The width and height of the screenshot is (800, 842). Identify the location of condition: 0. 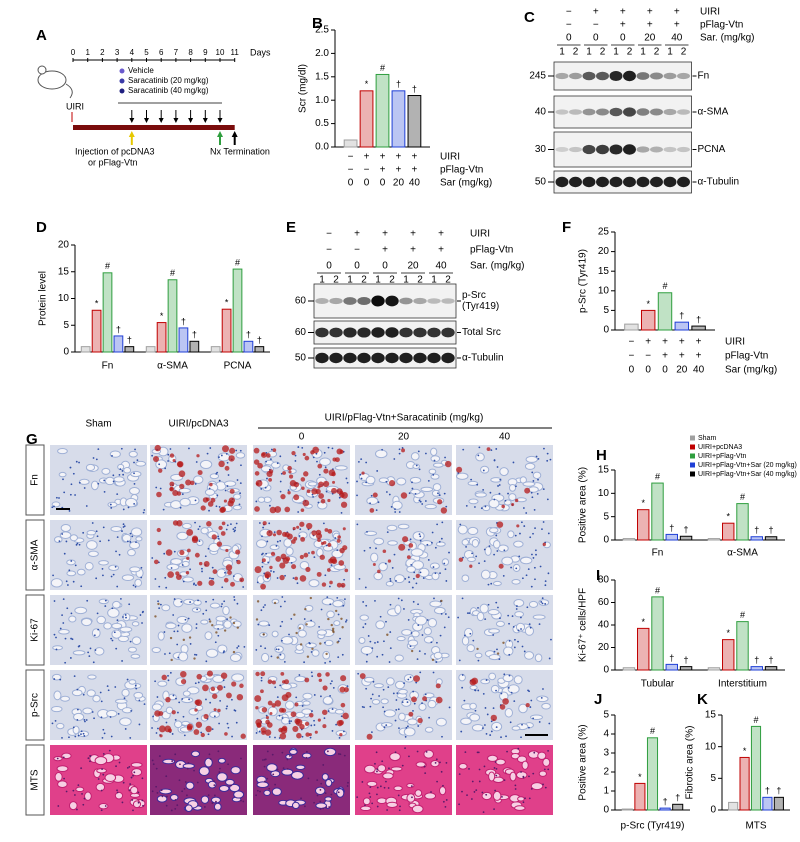
(357, 266).